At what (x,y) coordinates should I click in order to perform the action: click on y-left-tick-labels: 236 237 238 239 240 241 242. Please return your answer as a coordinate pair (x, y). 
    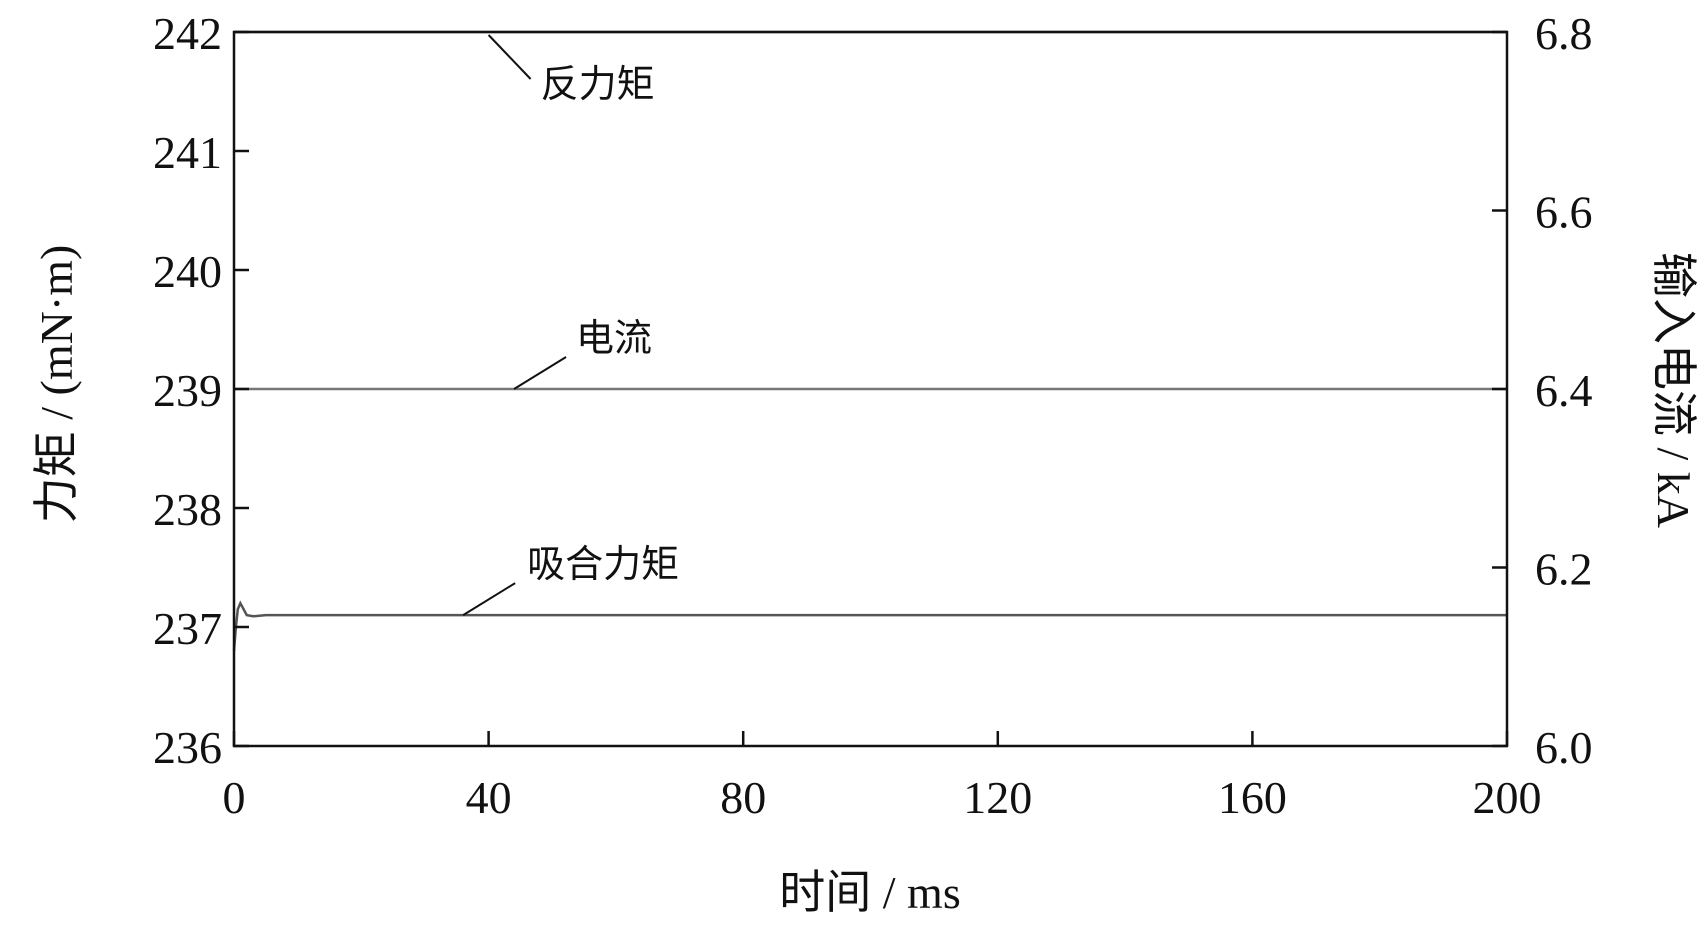
    Looking at the image, I should click on (187, 390).